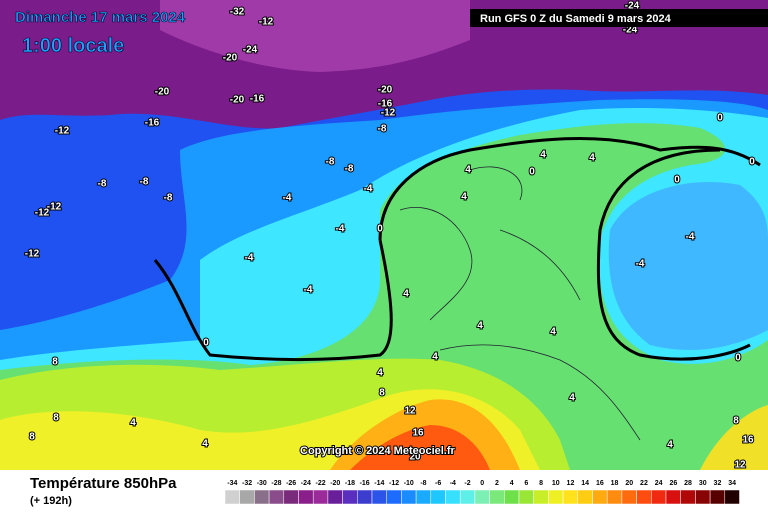 The height and width of the screenshot is (512, 768). I want to click on legend-label: 32, so click(718, 483).